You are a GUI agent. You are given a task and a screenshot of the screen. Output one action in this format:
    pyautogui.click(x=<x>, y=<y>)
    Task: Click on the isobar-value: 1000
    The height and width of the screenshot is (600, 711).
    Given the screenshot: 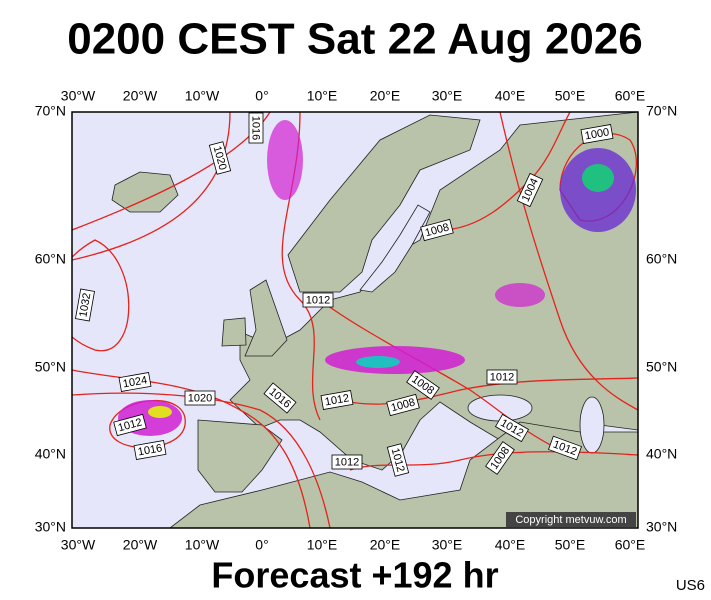 What is the action you would take?
    pyautogui.click(x=597, y=134)
    